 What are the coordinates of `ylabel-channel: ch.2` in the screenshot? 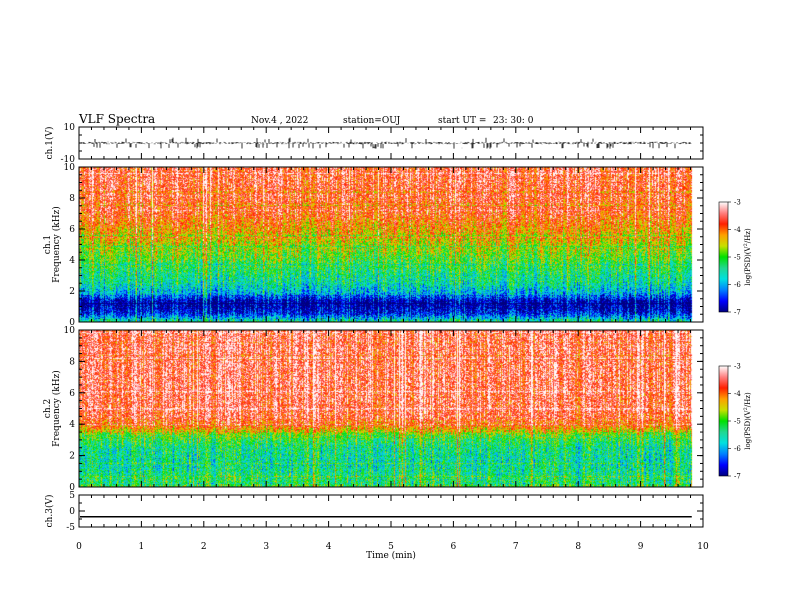 It's located at (48, 408).